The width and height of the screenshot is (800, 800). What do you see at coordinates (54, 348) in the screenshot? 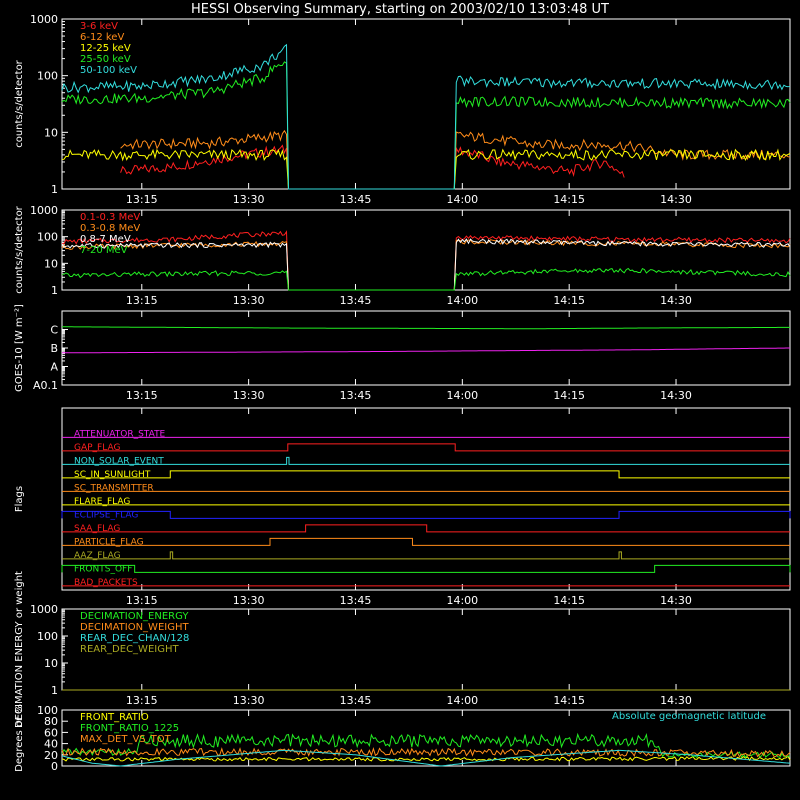
I see `y-tick-label: B` at bounding box center [54, 348].